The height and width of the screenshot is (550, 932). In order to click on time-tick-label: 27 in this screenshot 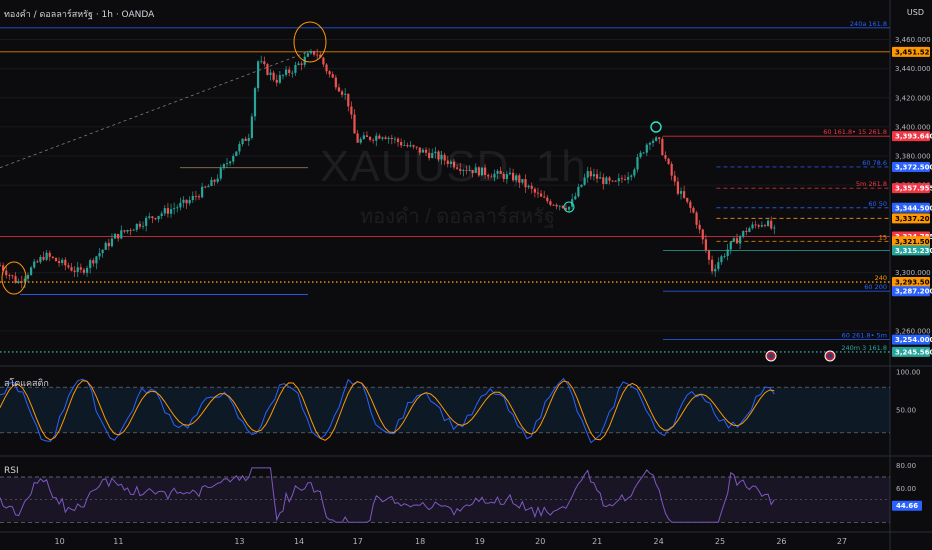, I will do `click(842, 541)`.